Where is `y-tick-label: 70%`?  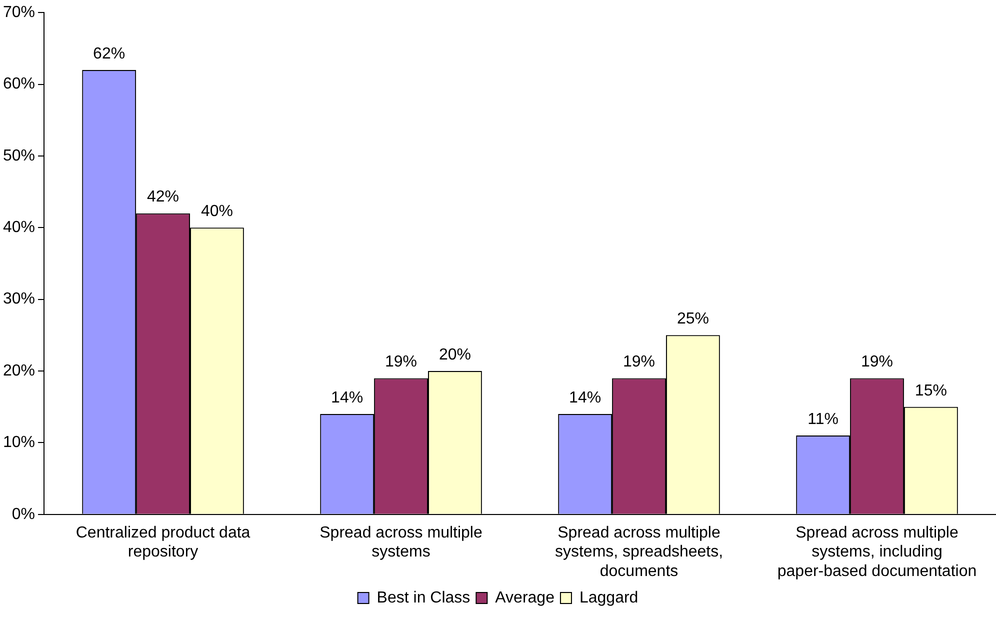
y-tick-label: 70% is located at coordinates (19, 13).